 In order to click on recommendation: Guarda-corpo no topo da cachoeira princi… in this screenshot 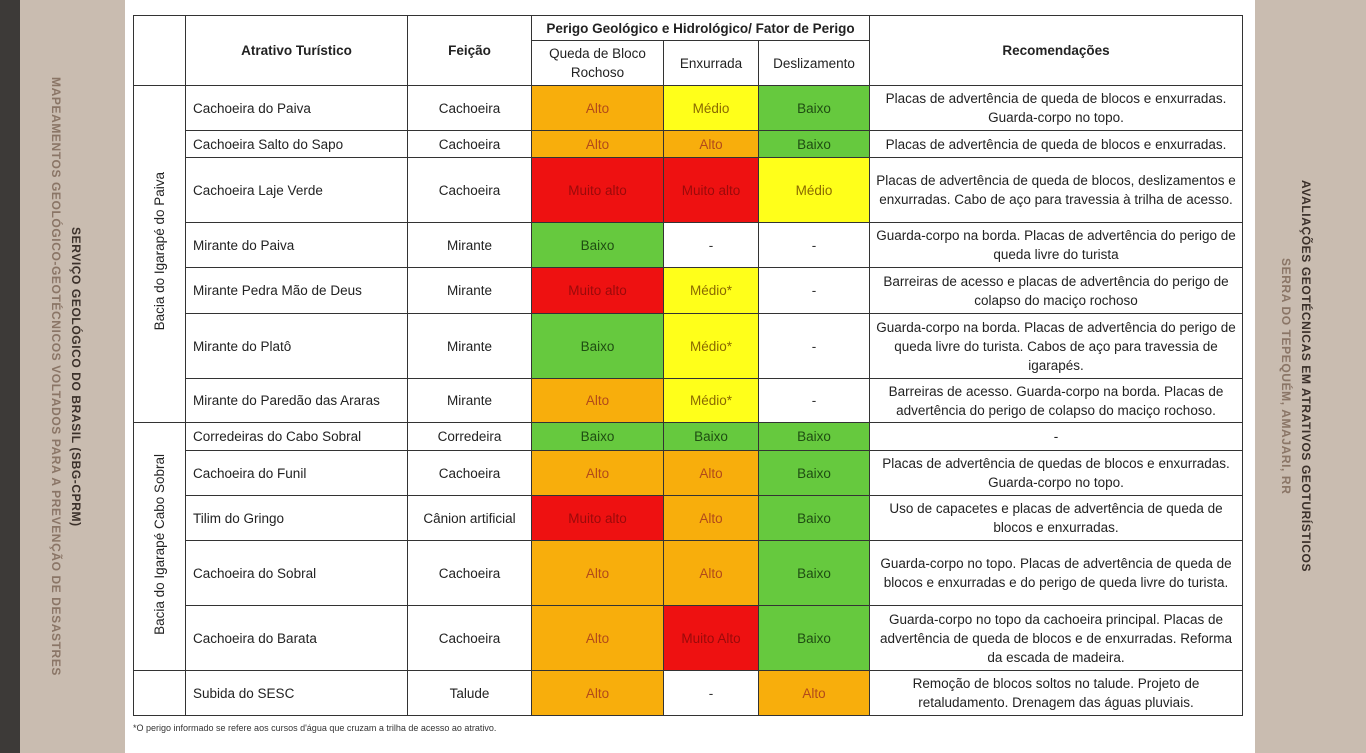, I will do `click(1056, 638)`.